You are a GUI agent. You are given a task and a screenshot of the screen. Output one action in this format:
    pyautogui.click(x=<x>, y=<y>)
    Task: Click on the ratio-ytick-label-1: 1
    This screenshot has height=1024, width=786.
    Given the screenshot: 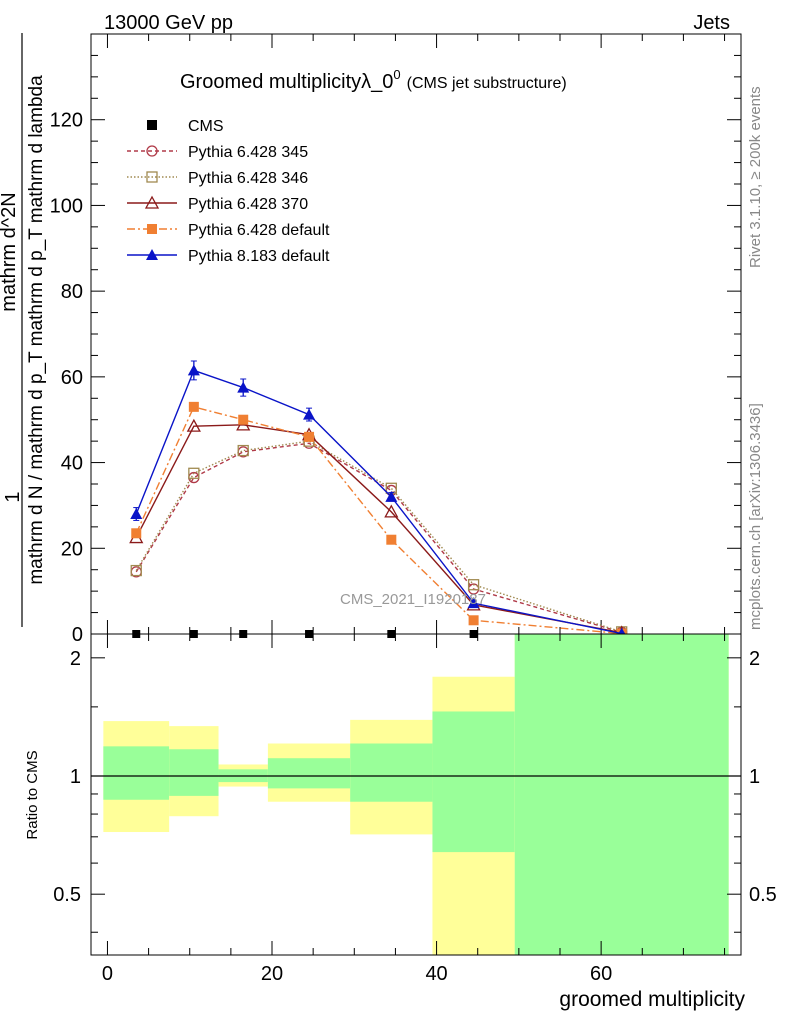 What is the action you would take?
    pyautogui.click(x=75, y=777)
    